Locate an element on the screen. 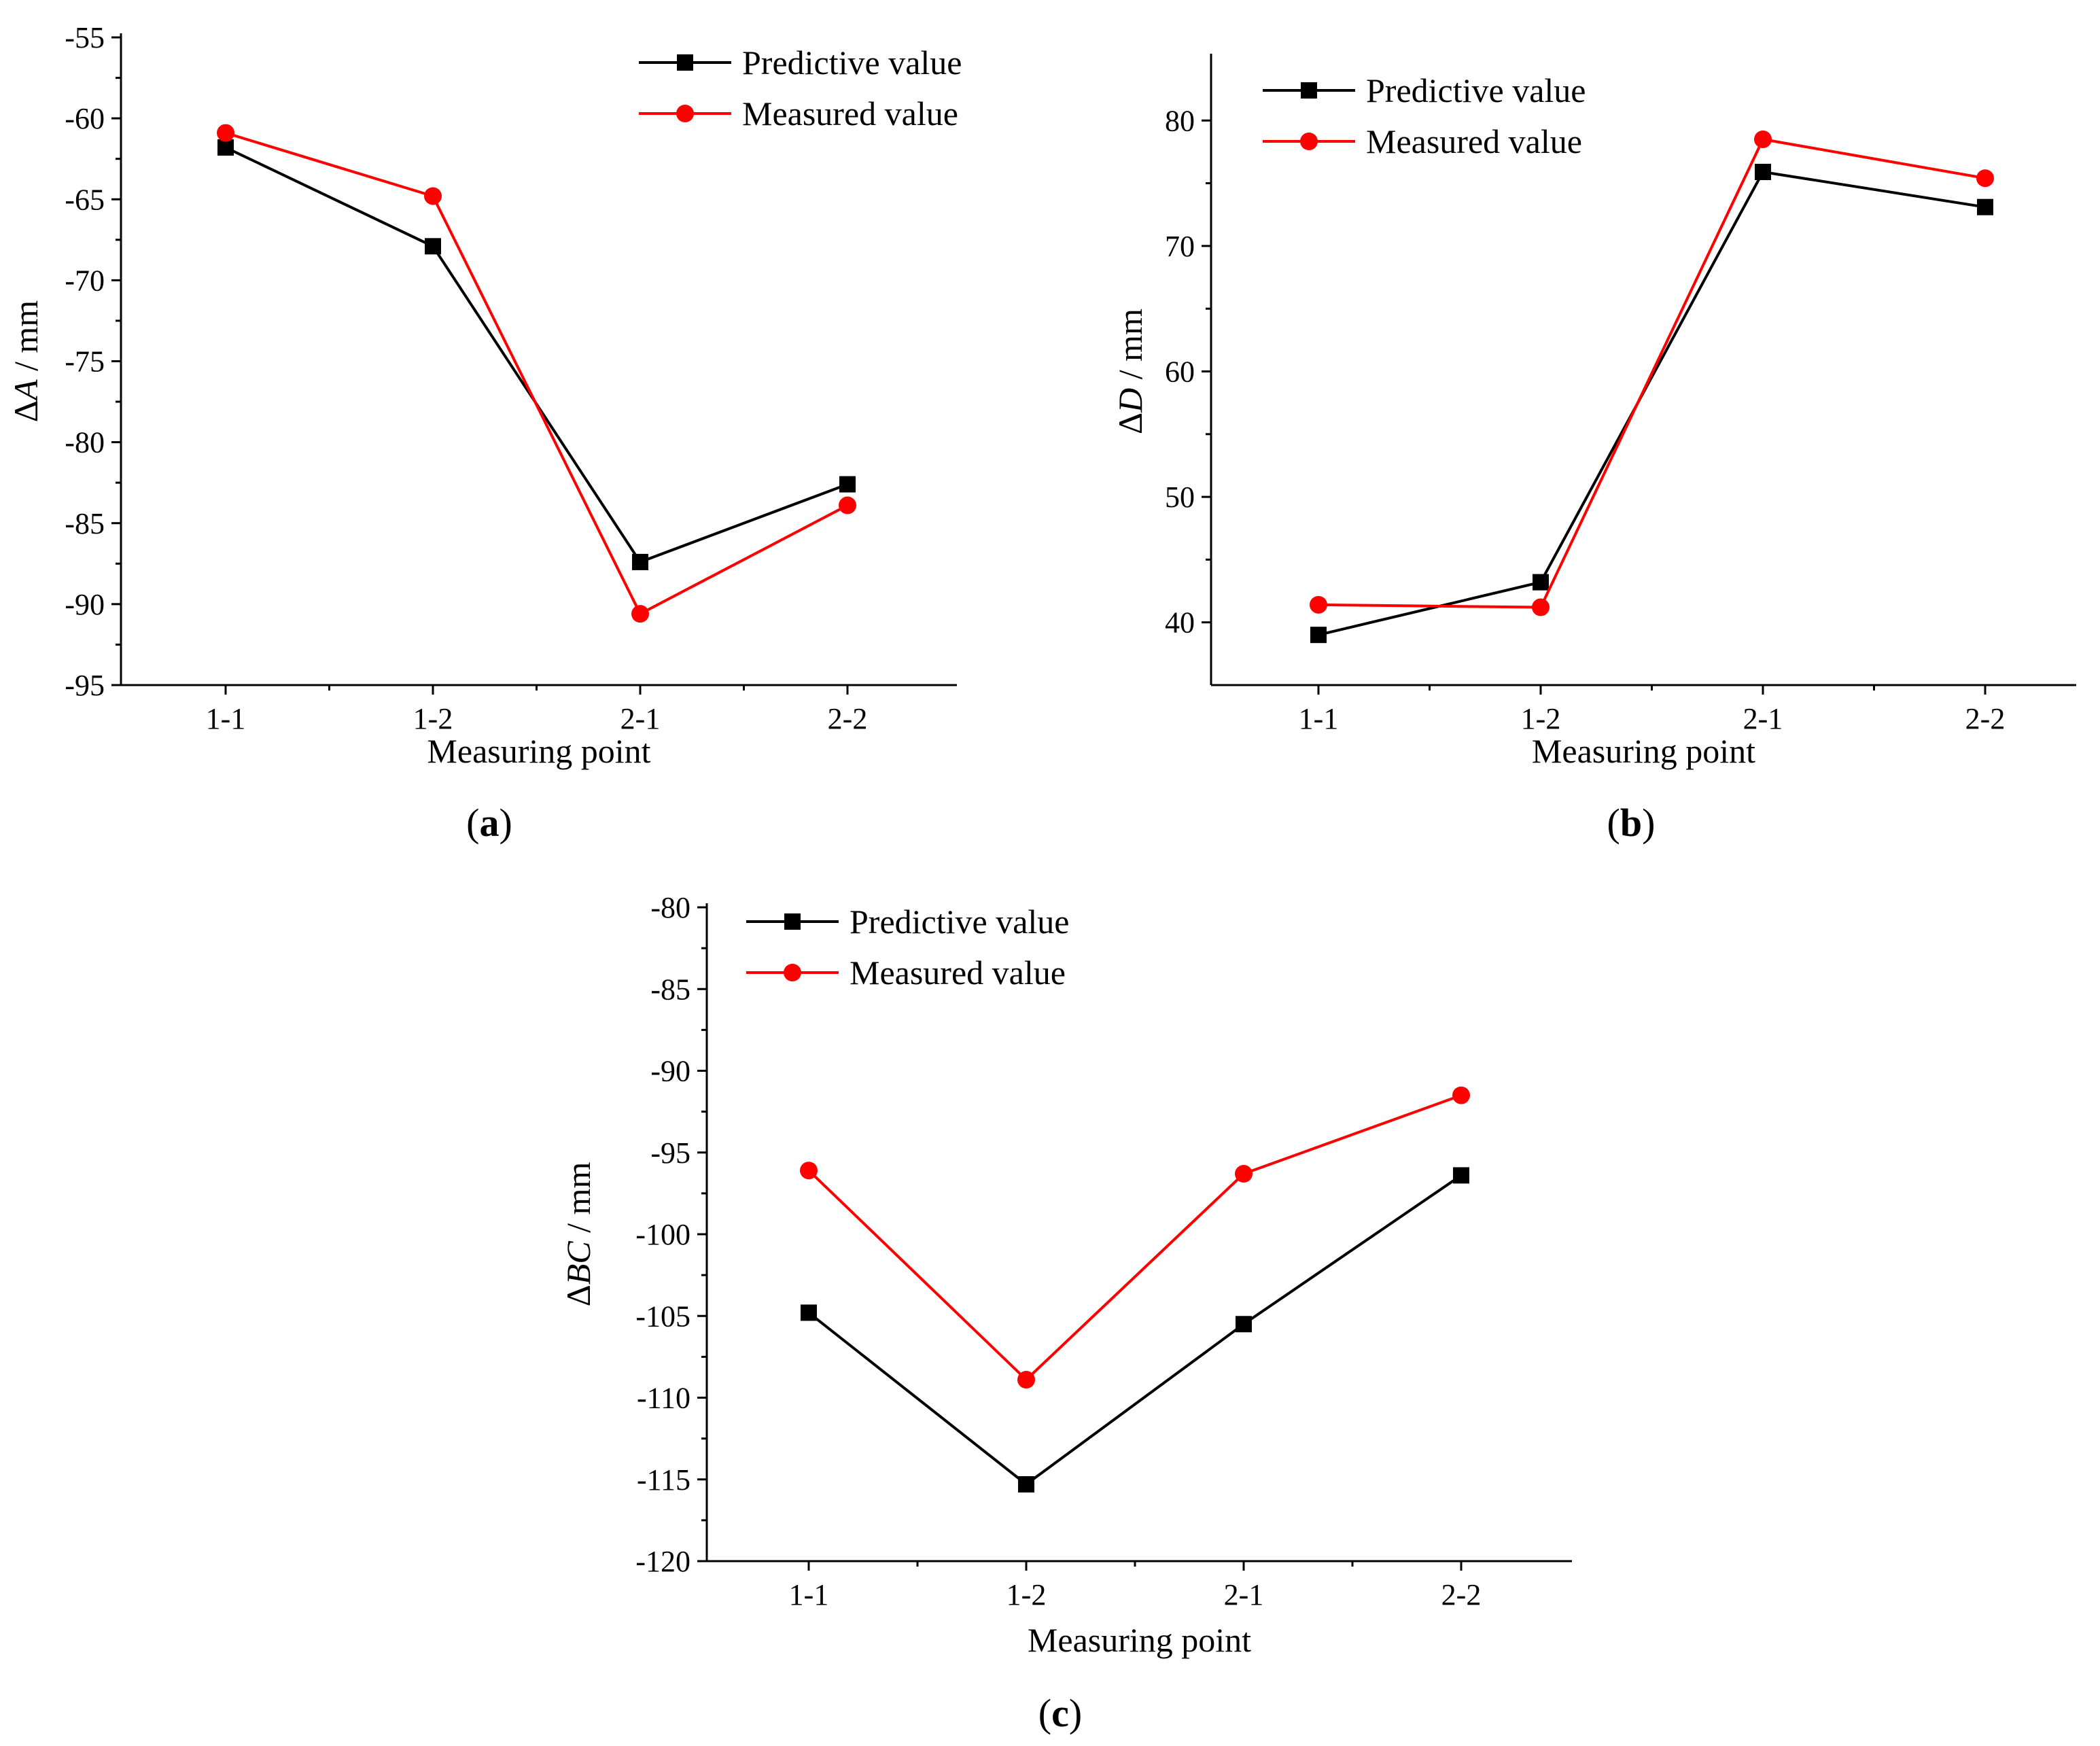 The width and height of the screenshot is (2100, 1746). y-tick-label: -120 is located at coordinates (663, 1562).